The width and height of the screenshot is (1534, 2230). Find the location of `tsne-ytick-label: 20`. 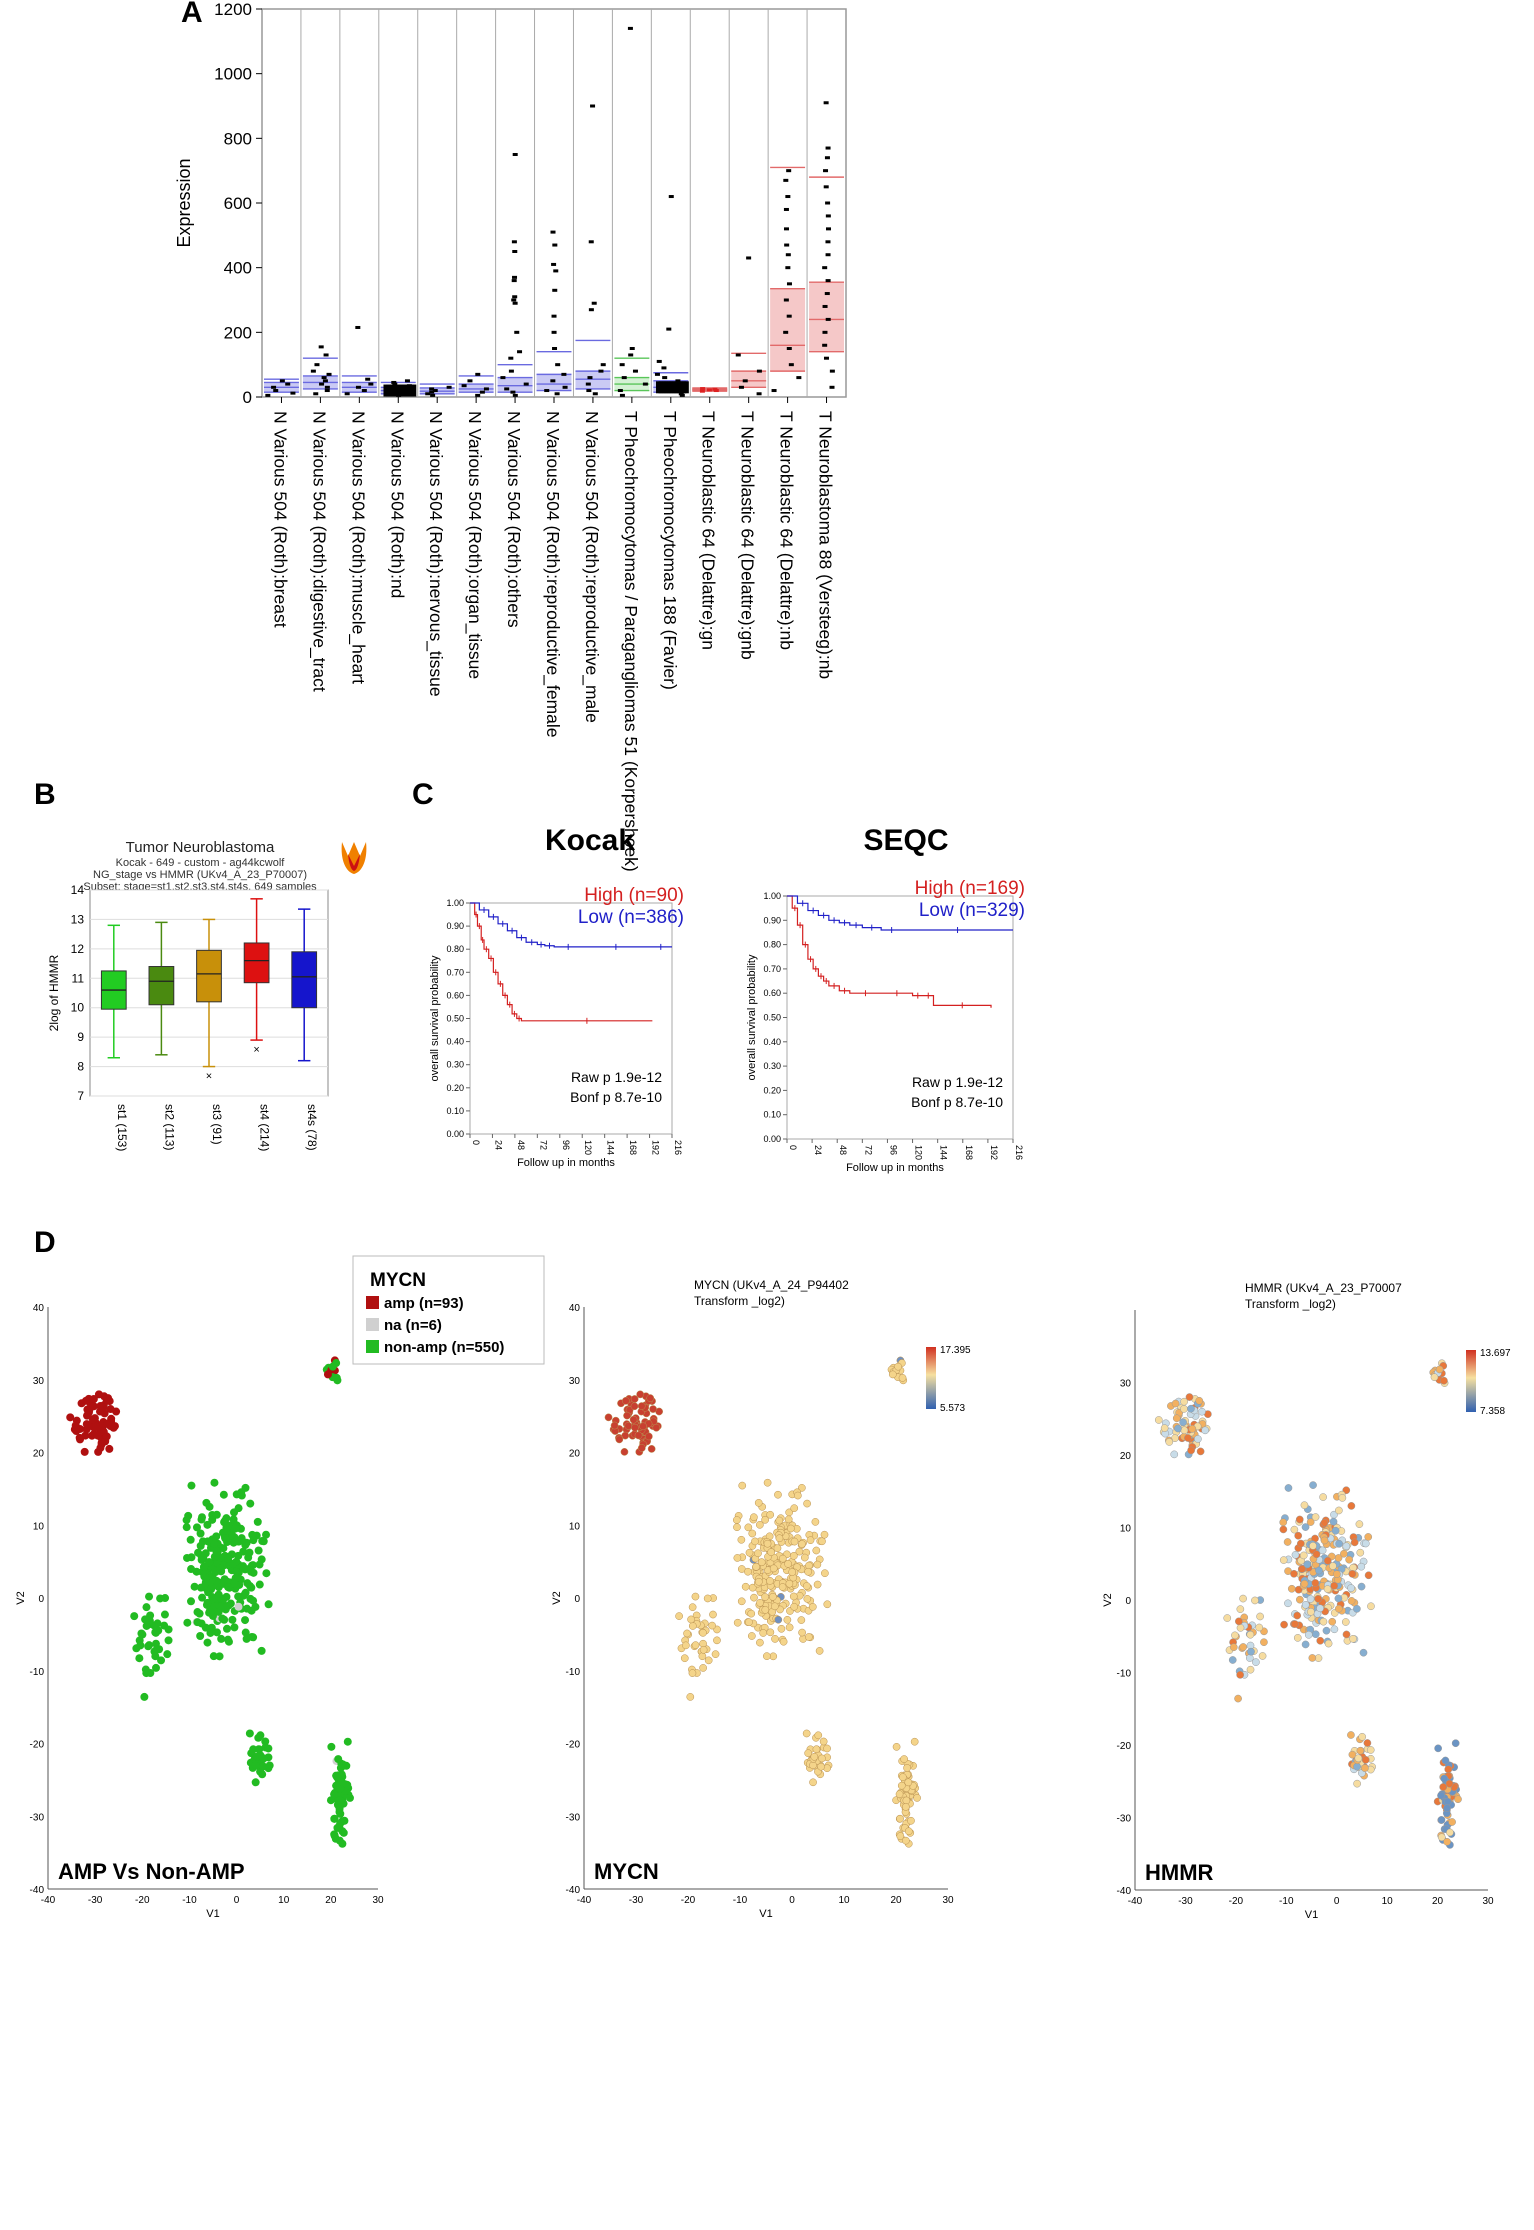

tsne-ytick-label: 20 is located at coordinates (575, 1454).